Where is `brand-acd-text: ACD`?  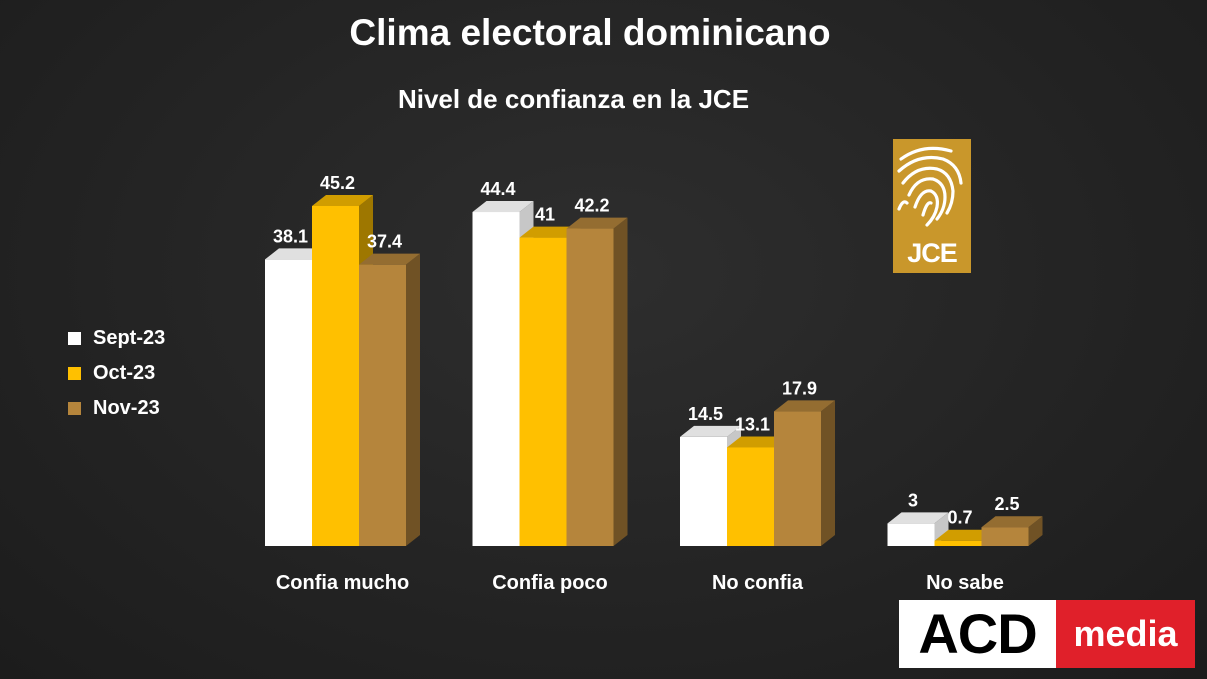
brand-acd-text: ACD is located at coordinates (977, 634).